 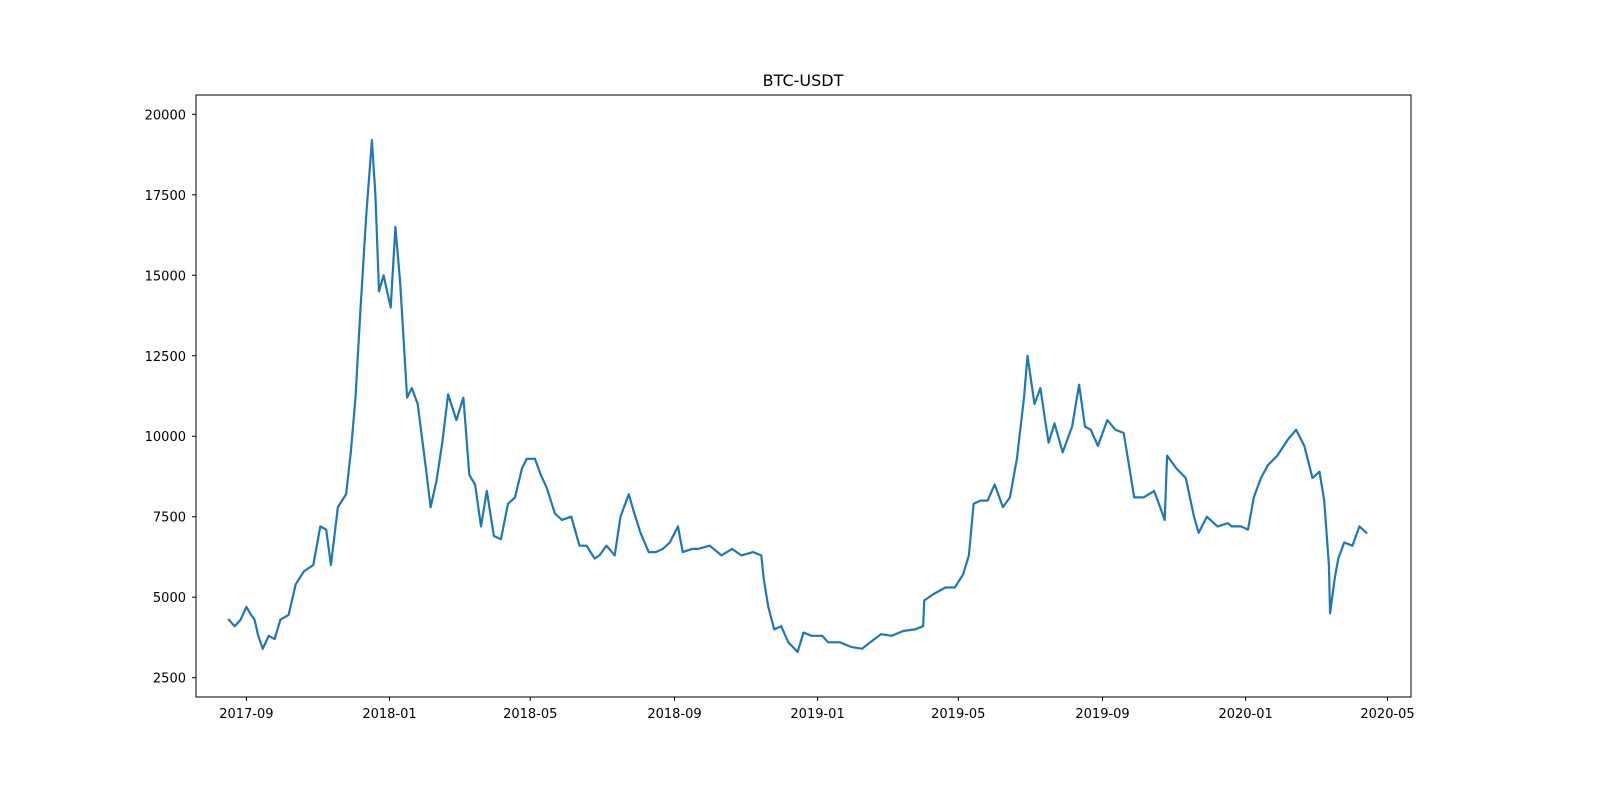 I want to click on y-tick-label: 10000, so click(x=165, y=437).